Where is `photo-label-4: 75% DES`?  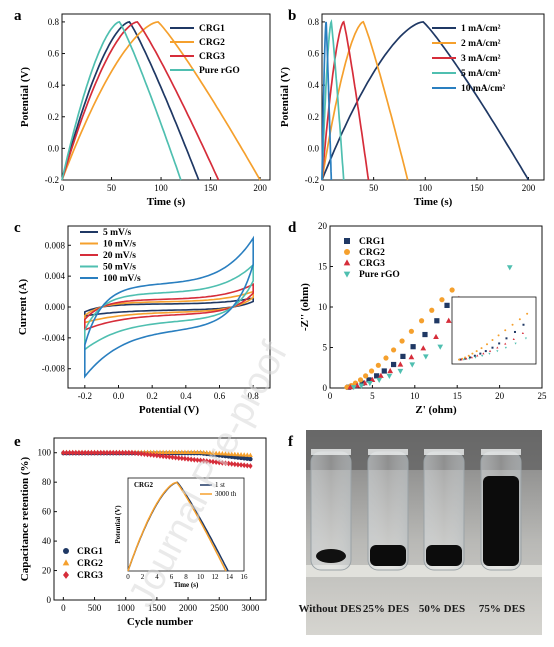 photo-label-4: 75% DES is located at coordinates (502, 609).